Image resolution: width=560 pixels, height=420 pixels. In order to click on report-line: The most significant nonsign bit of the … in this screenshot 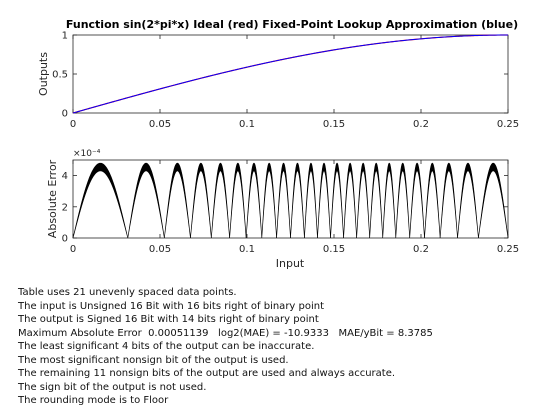, I will do `click(153, 360)`.